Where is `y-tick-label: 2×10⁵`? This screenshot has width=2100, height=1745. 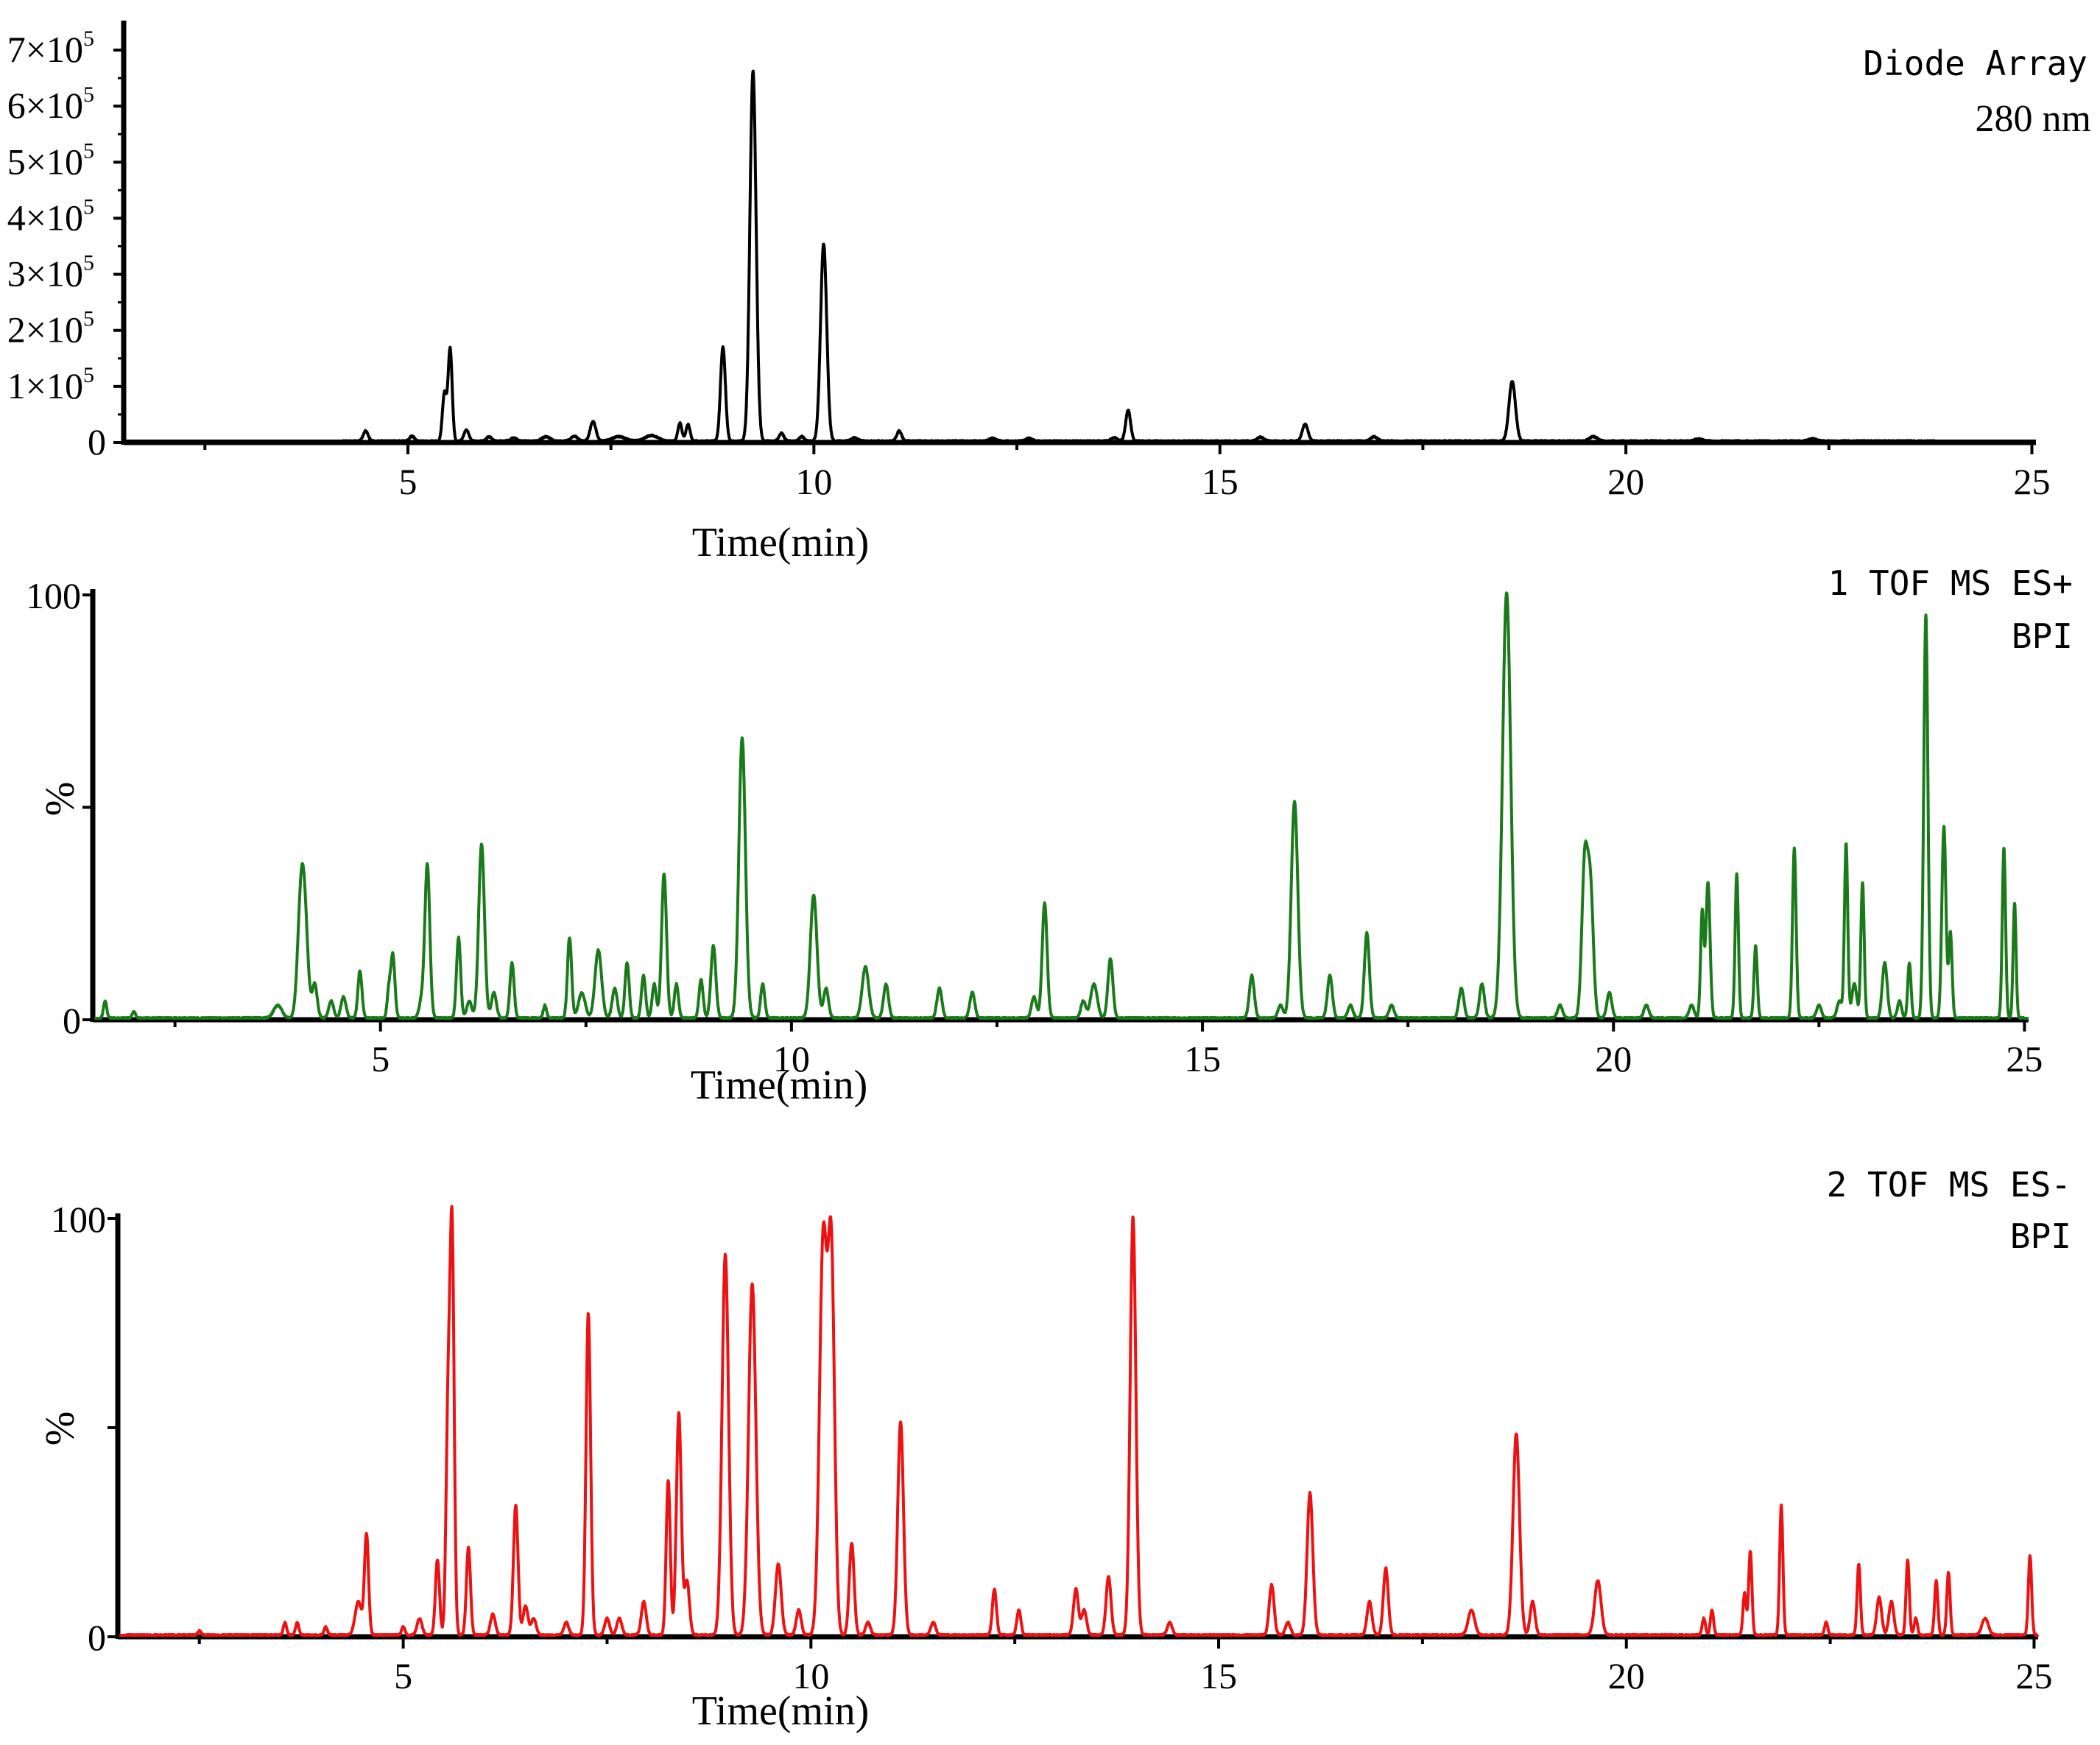
y-tick-label: 2×10⁵ is located at coordinates (50, 328).